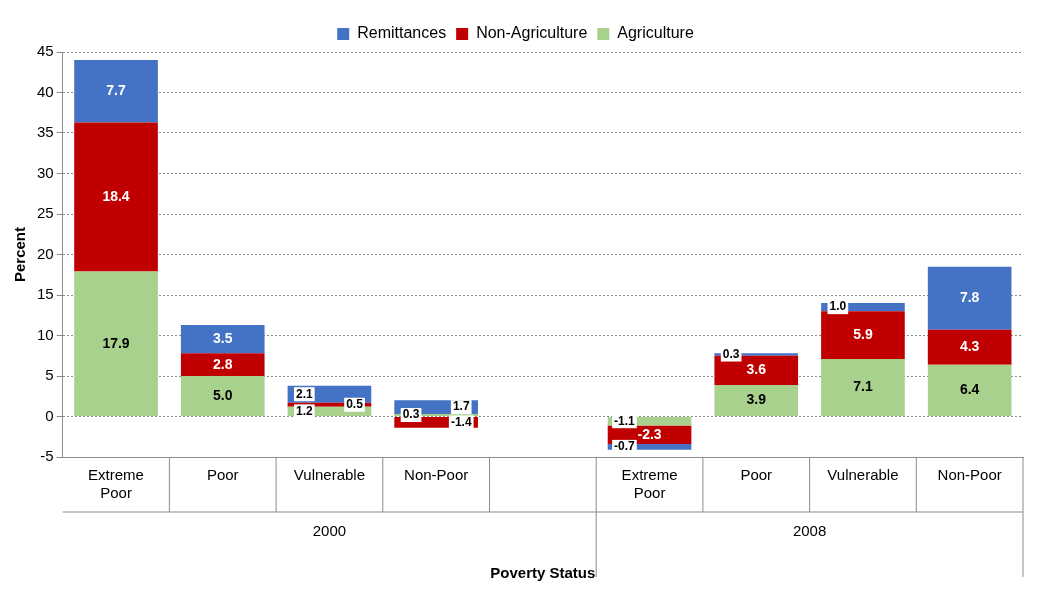 The width and height of the screenshot is (1045, 592). I want to click on data-label: 5.0, so click(223, 394).